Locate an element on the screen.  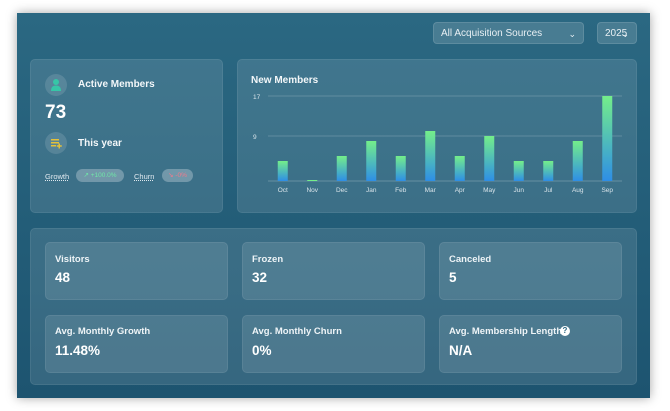
chart-title: New Members is located at coordinates (285, 80).